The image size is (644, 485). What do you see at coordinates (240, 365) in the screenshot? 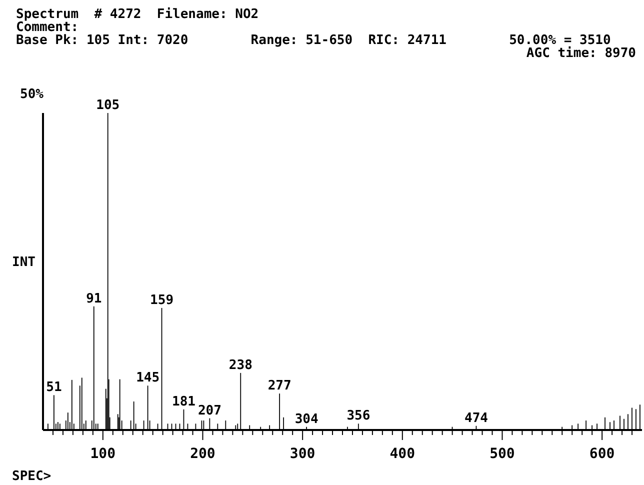
I see `annotation: 238` at bounding box center [240, 365].